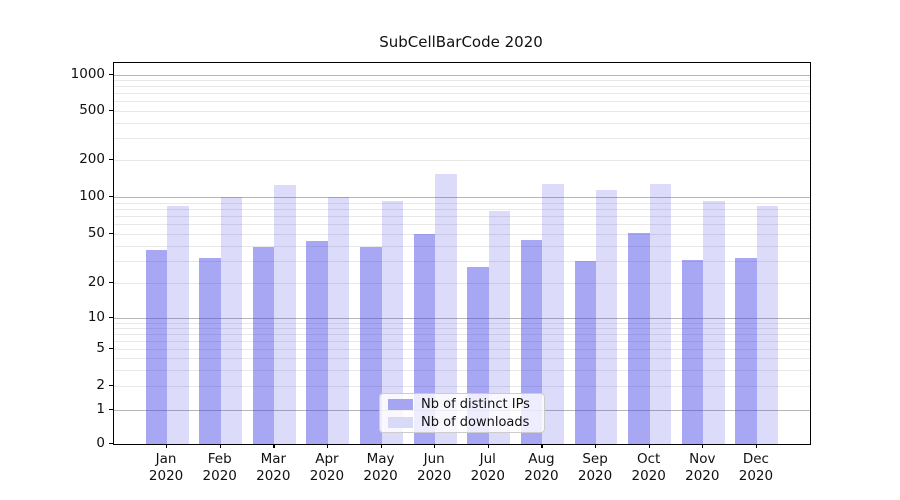 The image size is (900, 500). What do you see at coordinates (487, 467) in the screenshot?
I see `x-tick-label-jul: Jul 2020` at bounding box center [487, 467].